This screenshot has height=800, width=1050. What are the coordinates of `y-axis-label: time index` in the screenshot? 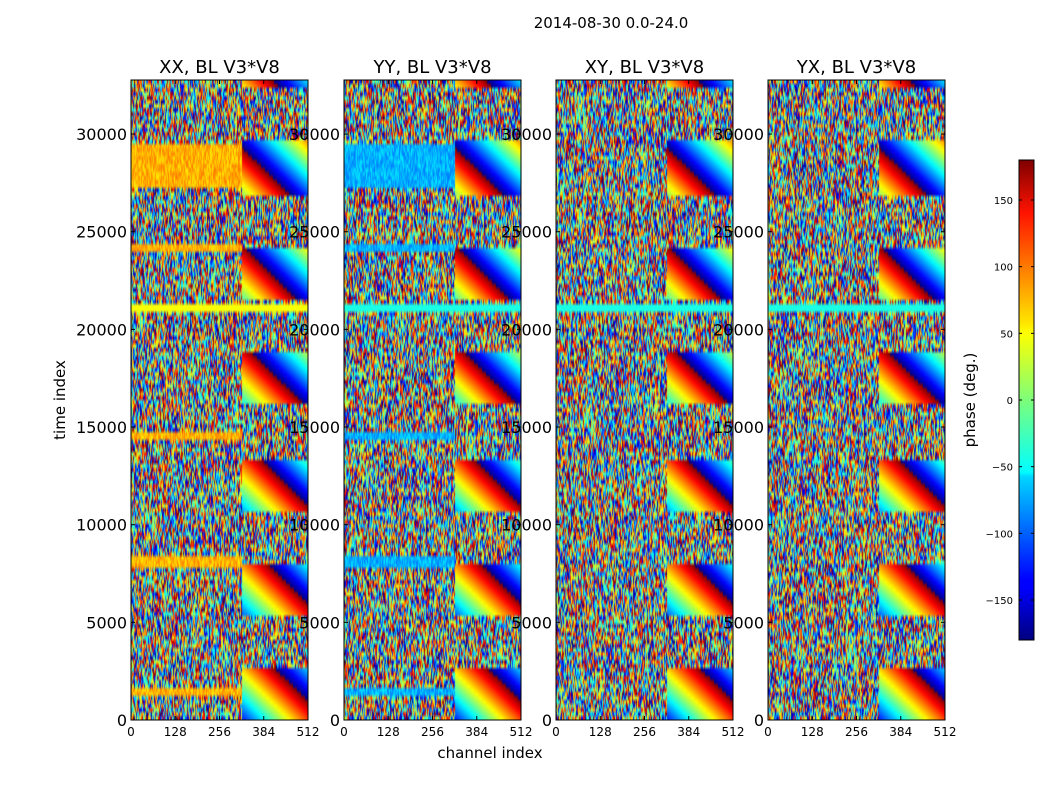 It's located at (60, 400).